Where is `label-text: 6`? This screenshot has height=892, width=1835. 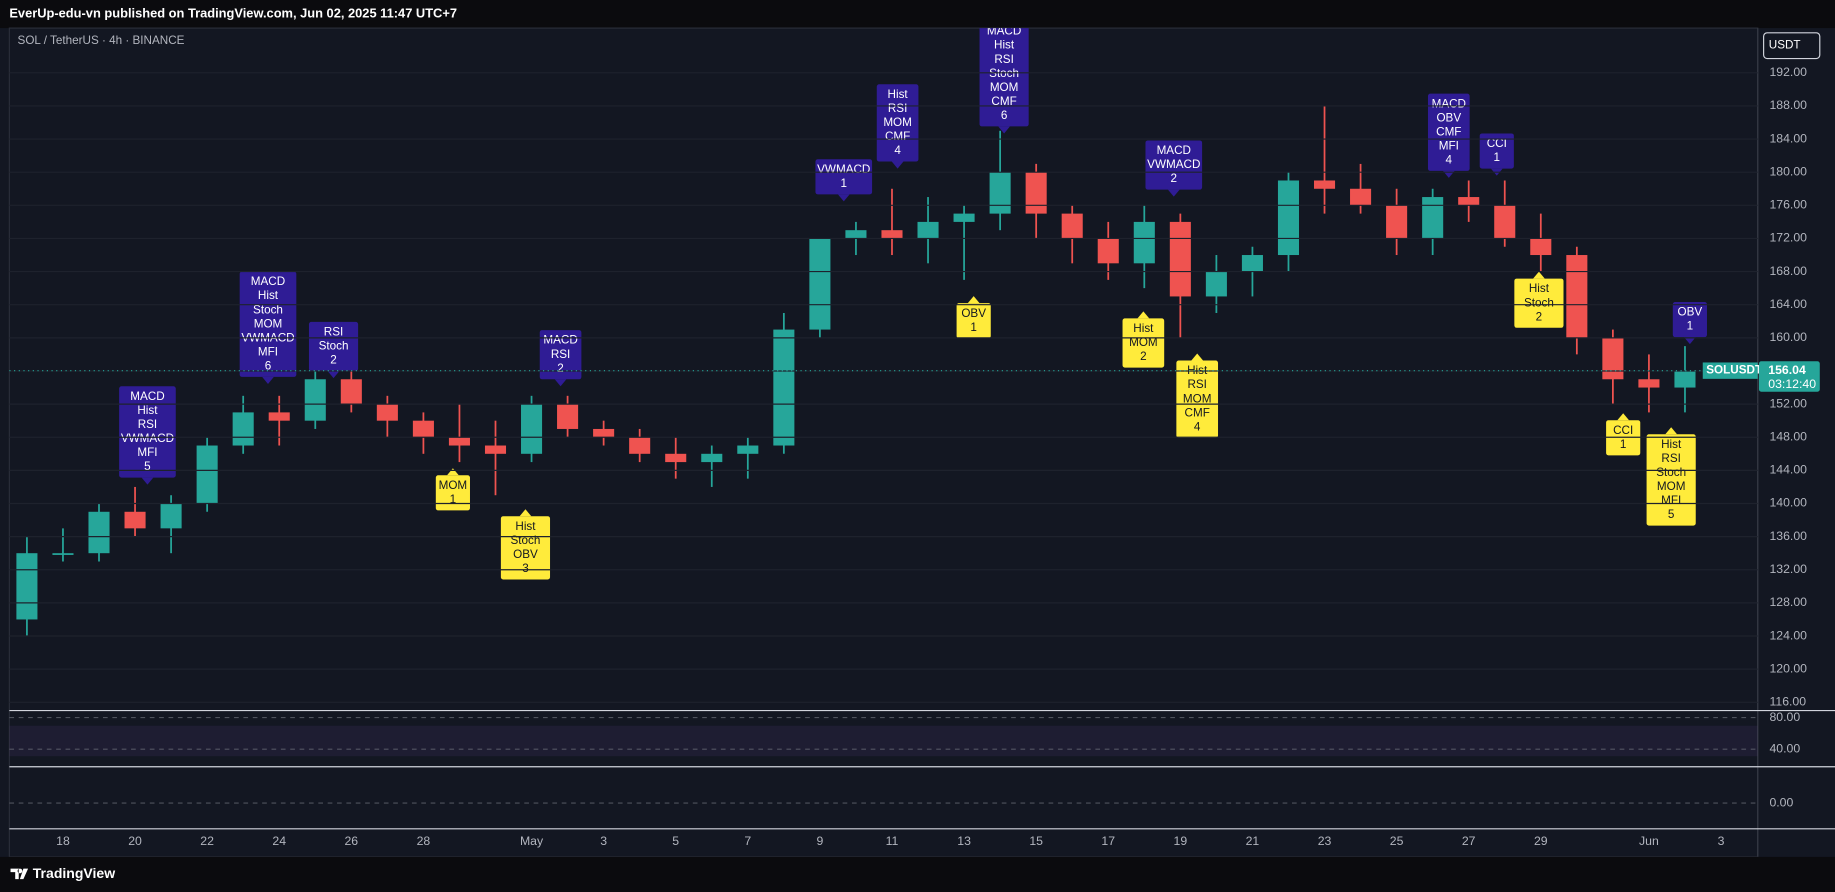 label-text: 6 is located at coordinates (1004, 115).